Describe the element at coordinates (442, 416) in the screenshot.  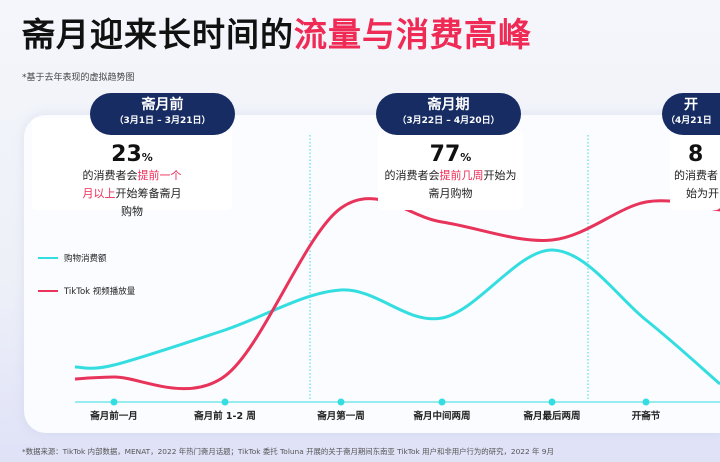
I see `x-tick-label: 斋月中间两周` at that location.